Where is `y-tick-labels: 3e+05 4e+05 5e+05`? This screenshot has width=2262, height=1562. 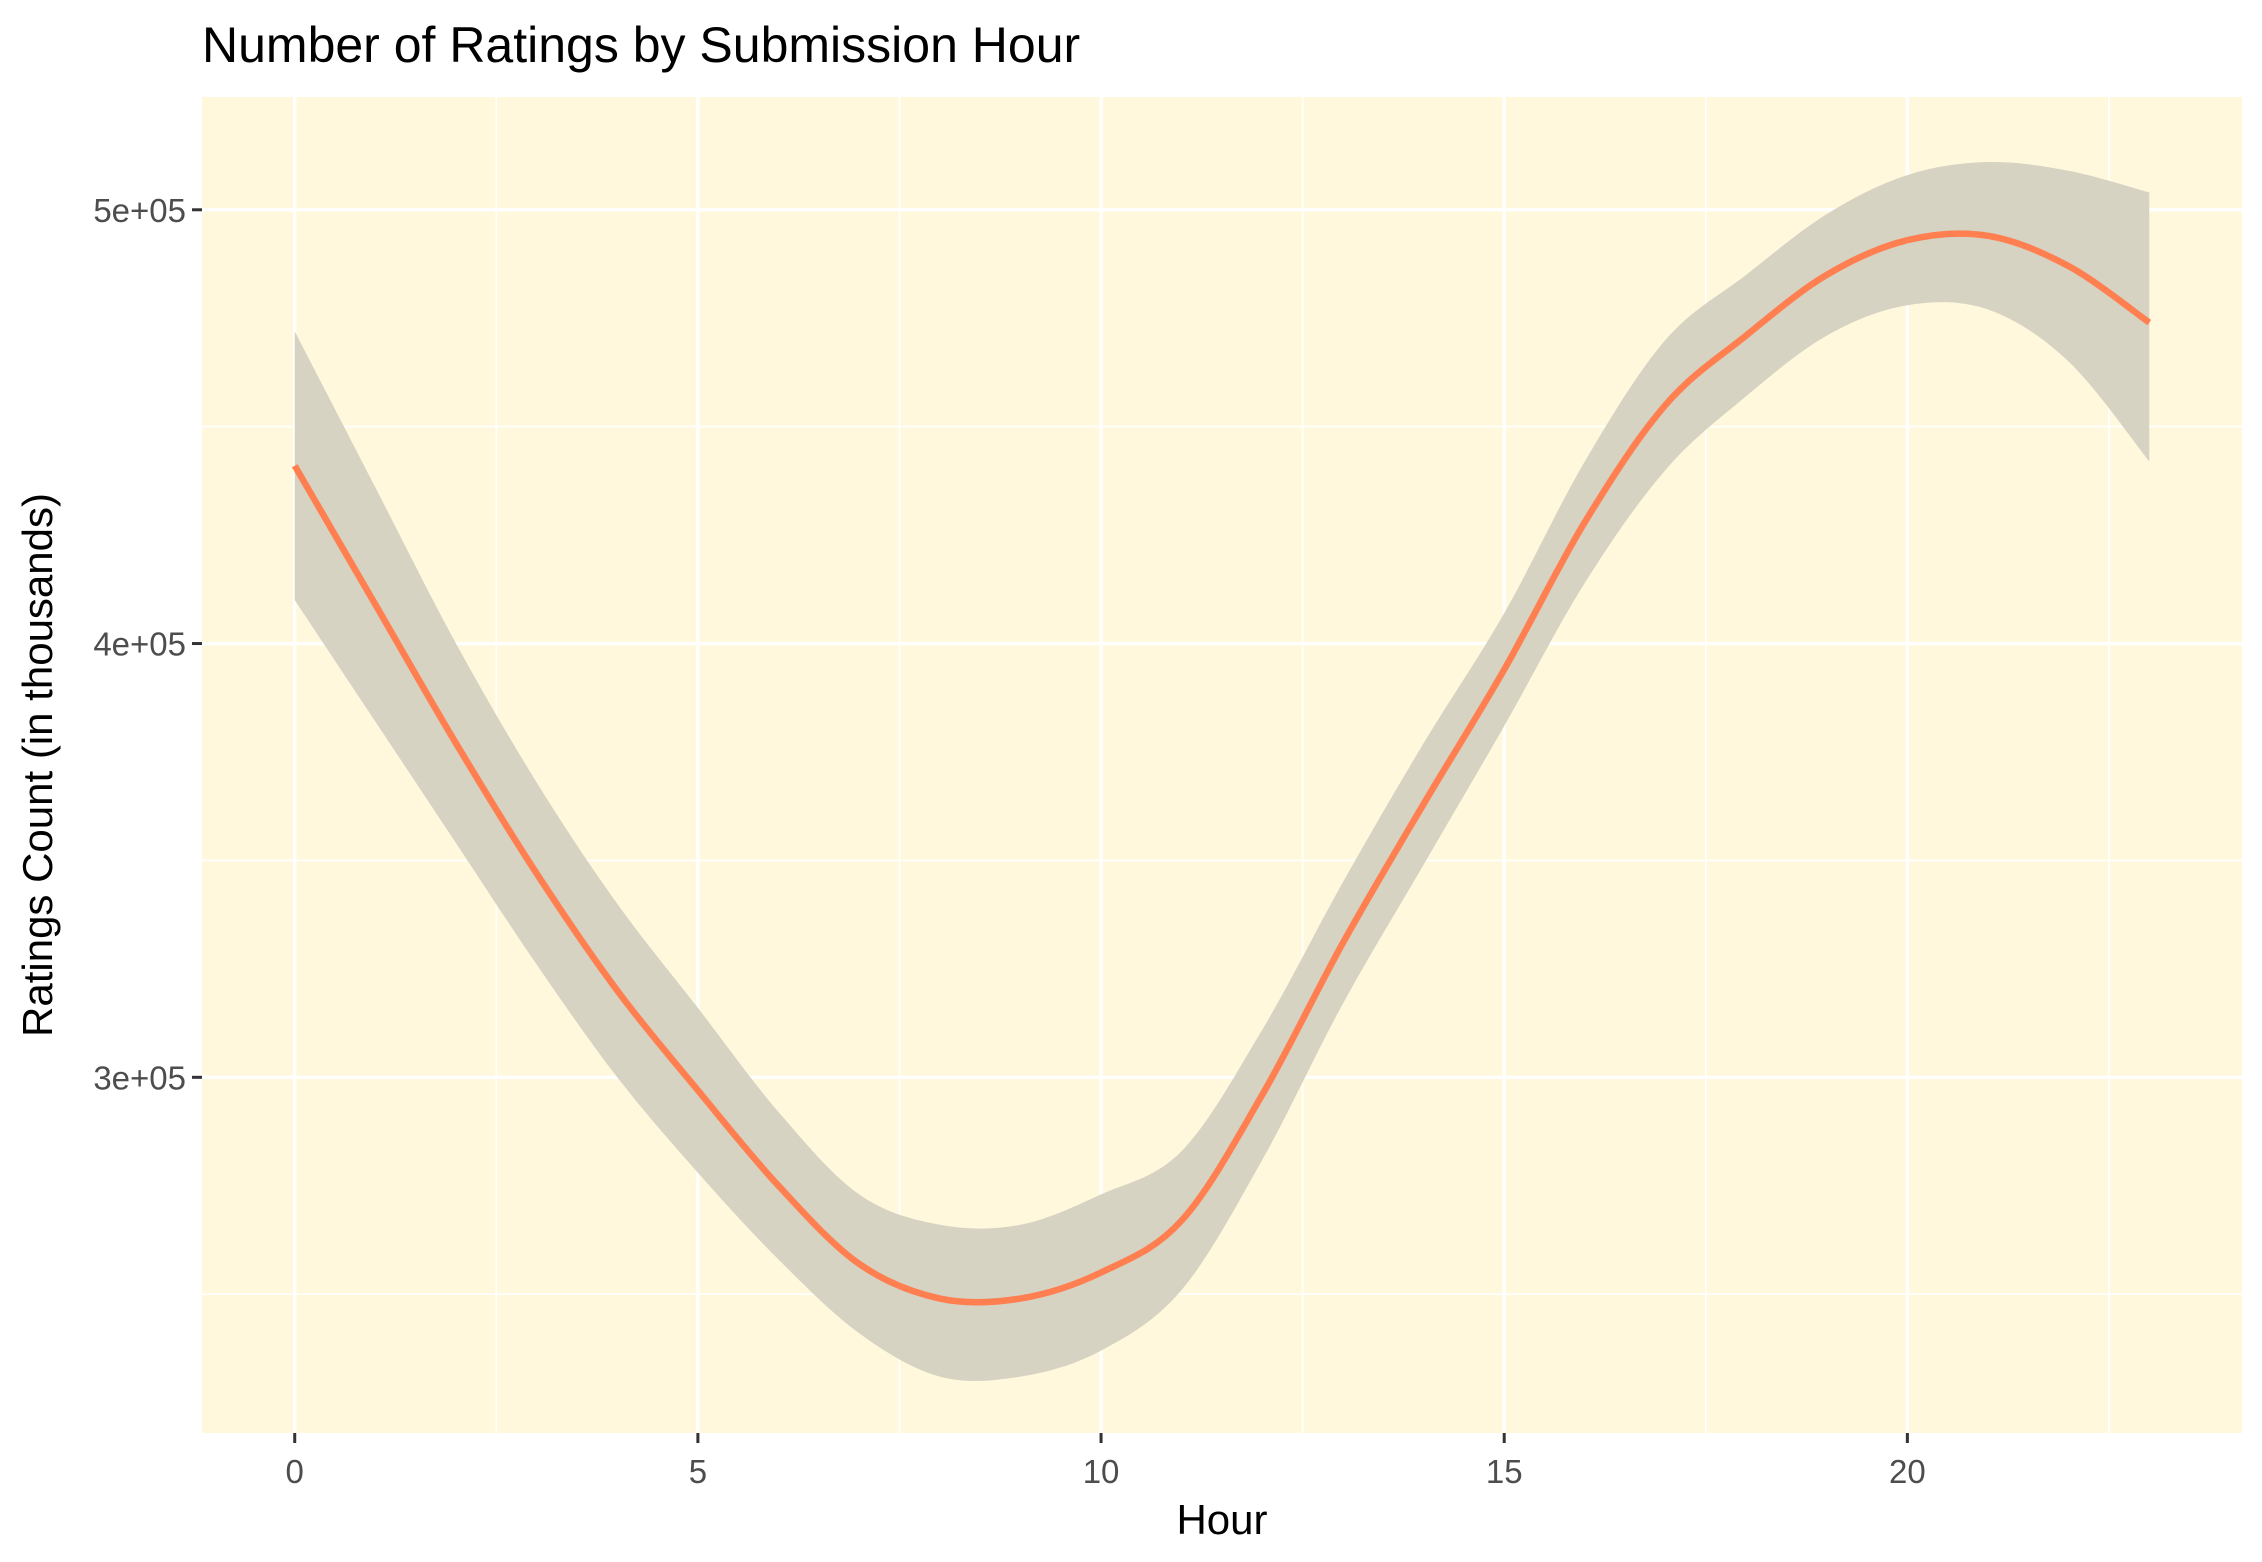 y-tick-labels: 3e+05 4e+05 5e+05 is located at coordinates (139, 644).